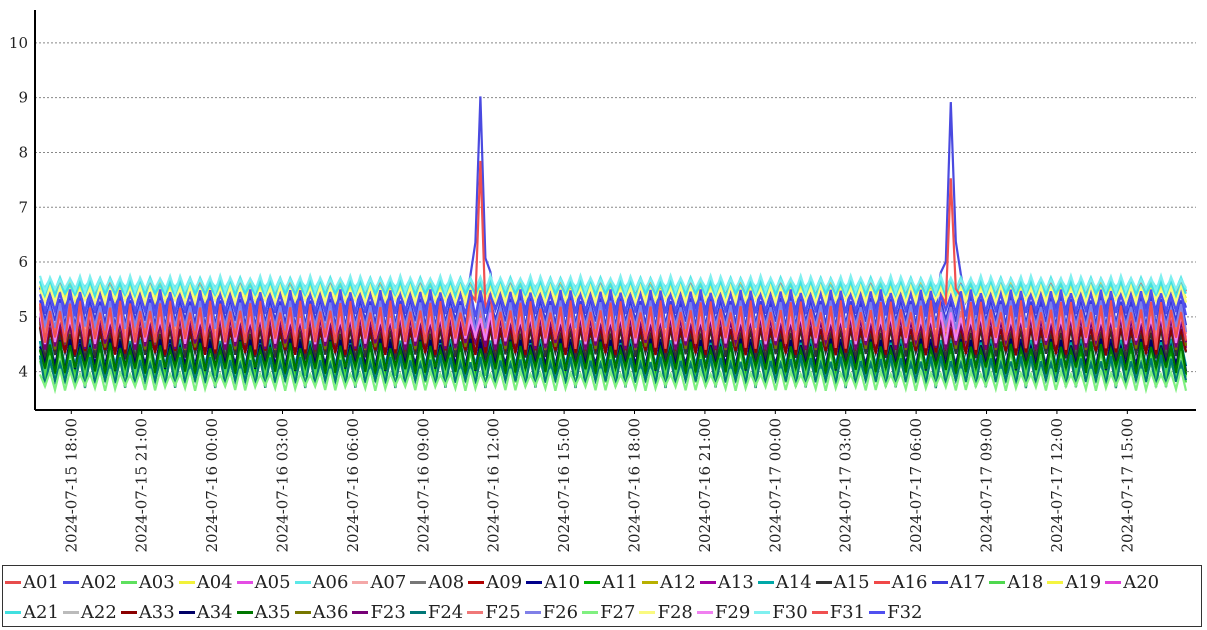 This screenshot has height=630, width=1207. Describe the element at coordinates (41, 612) in the screenshot. I see `legend-label: A21` at that location.